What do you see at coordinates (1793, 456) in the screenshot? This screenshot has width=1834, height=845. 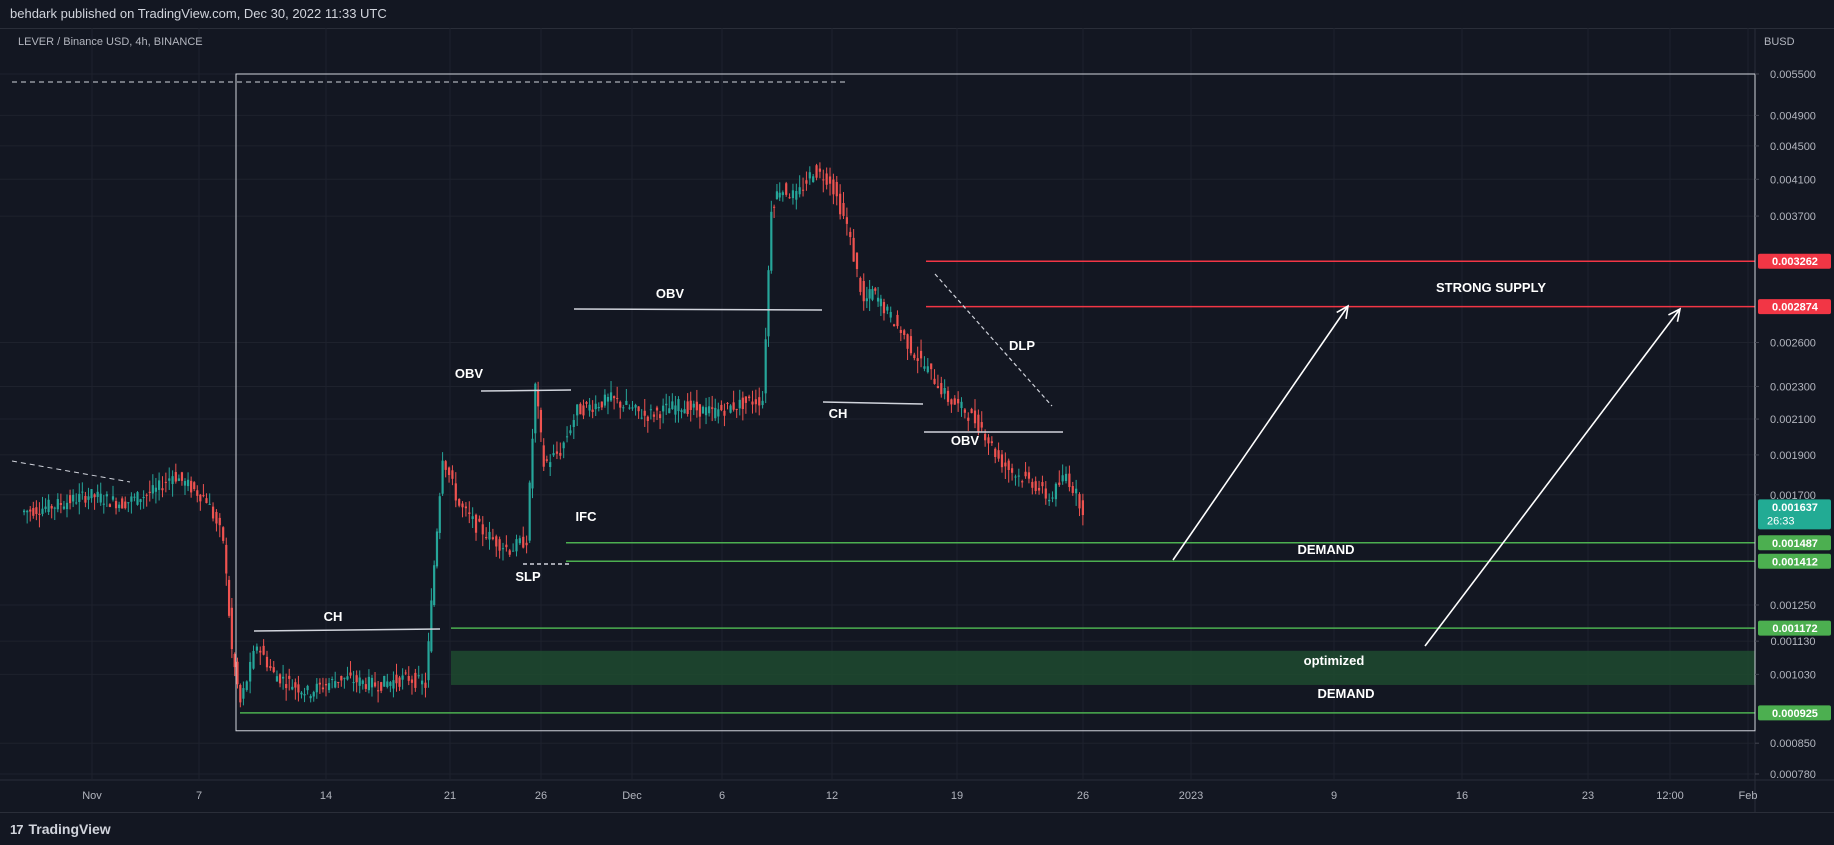 I see `price-tick-label: 0.001900` at bounding box center [1793, 456].